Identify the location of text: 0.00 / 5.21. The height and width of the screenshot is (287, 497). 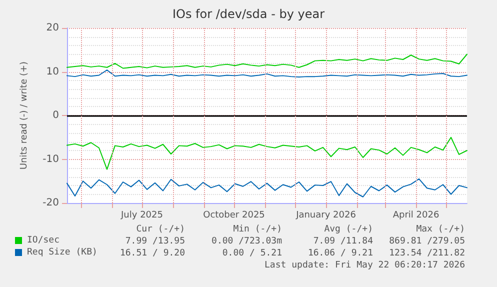
(252, 253).